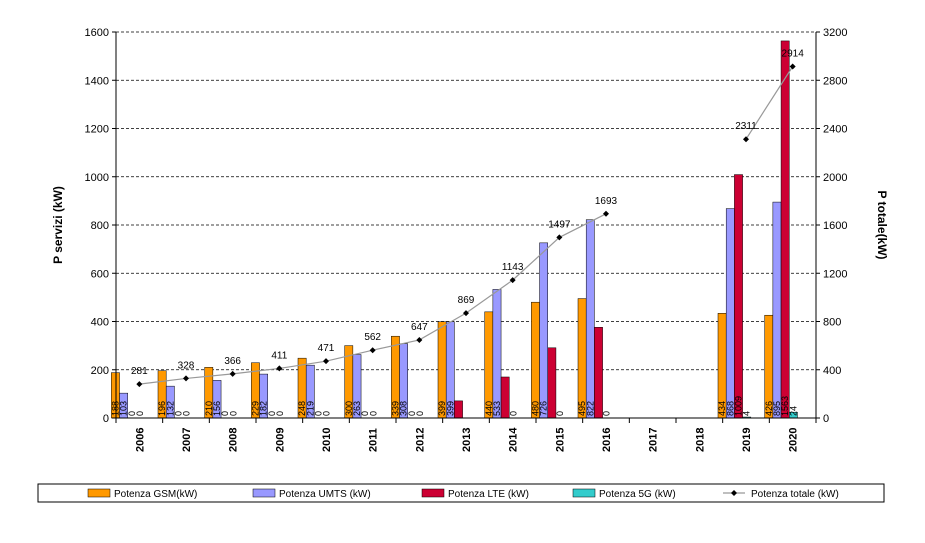 This screenshot has width=925, height=543. What do you see at coordinates (488, 494) in the screenshot?
I see `legend-label: Potenza LTE (kW)` at bounding box center [488, 494].